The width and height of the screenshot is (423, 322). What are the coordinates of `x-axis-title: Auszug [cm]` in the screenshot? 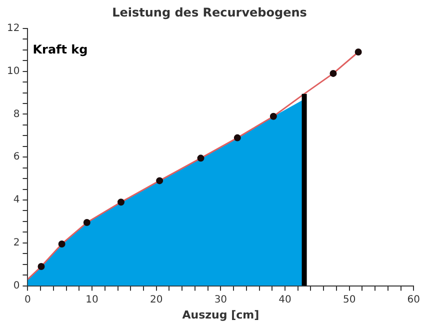 It's located at (221, 315).